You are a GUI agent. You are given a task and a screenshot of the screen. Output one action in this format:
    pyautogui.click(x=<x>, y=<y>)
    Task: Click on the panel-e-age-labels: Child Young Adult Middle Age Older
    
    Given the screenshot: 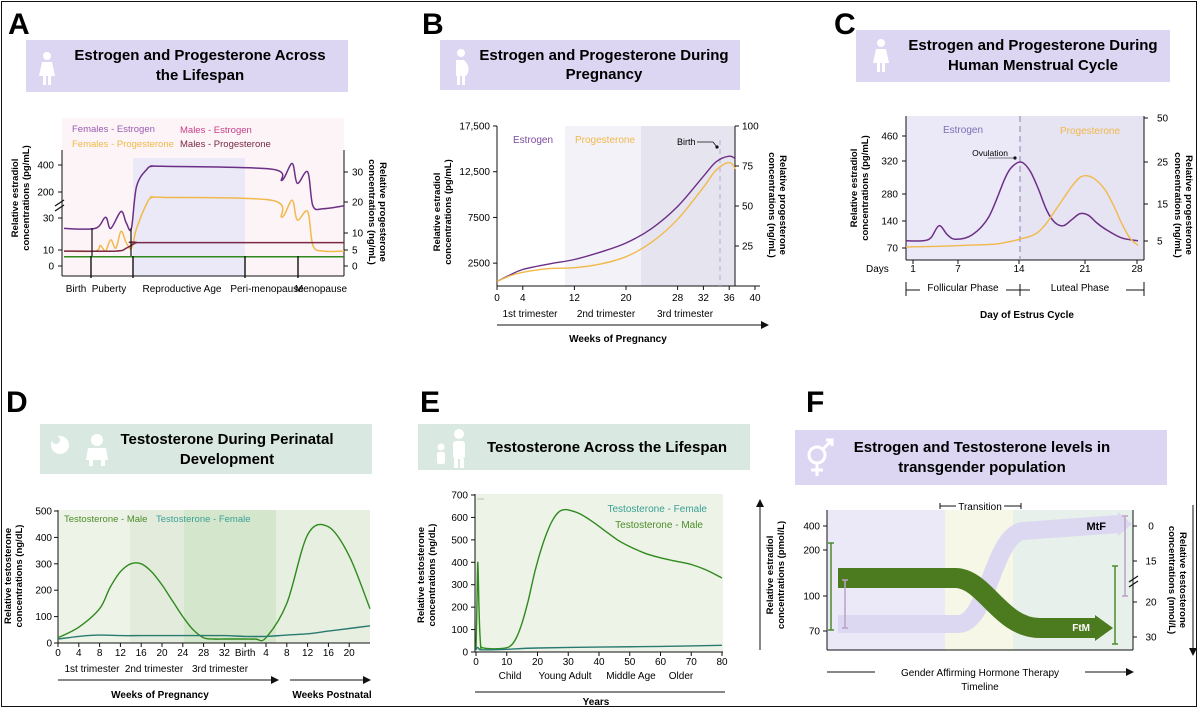 What is the action you would take?
    pyautogui.click(x=596, y=676)
    